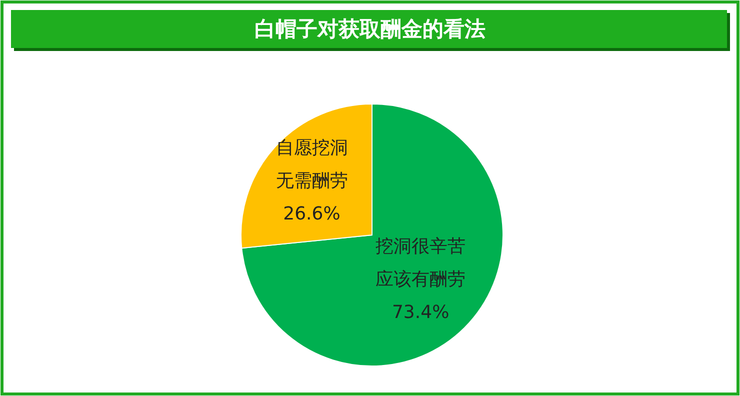 This screenshot has height=396, width=740. Describe the element at coordinates (421, 263) in the screenshot. I see `slice-label: 挖洞很辛苦应该有酬劳` at that location.